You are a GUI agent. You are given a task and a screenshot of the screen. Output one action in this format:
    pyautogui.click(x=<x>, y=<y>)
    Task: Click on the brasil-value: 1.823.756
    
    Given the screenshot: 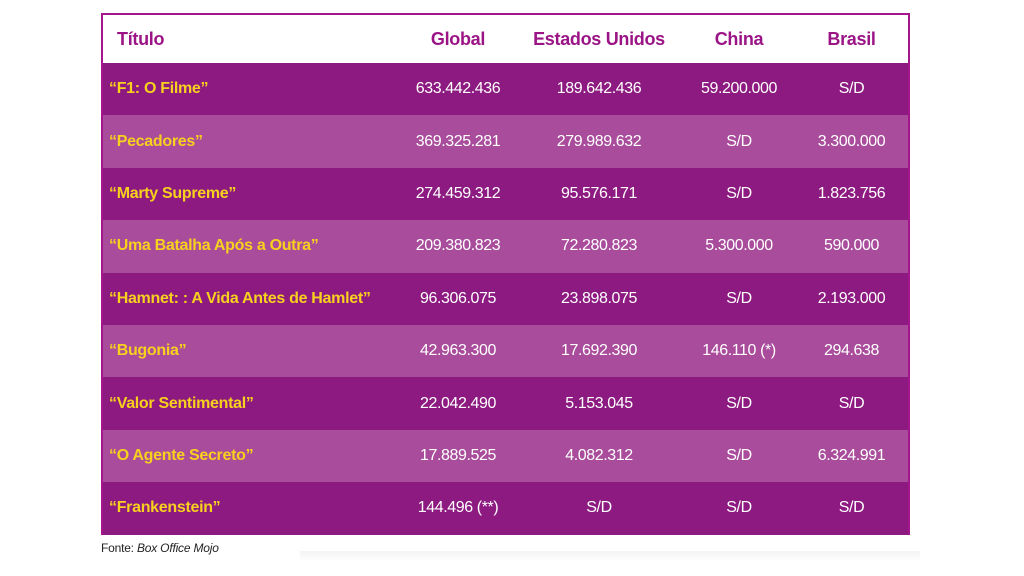 What is the action you would take?
    pyautogui.click(x=851, y=193)
    